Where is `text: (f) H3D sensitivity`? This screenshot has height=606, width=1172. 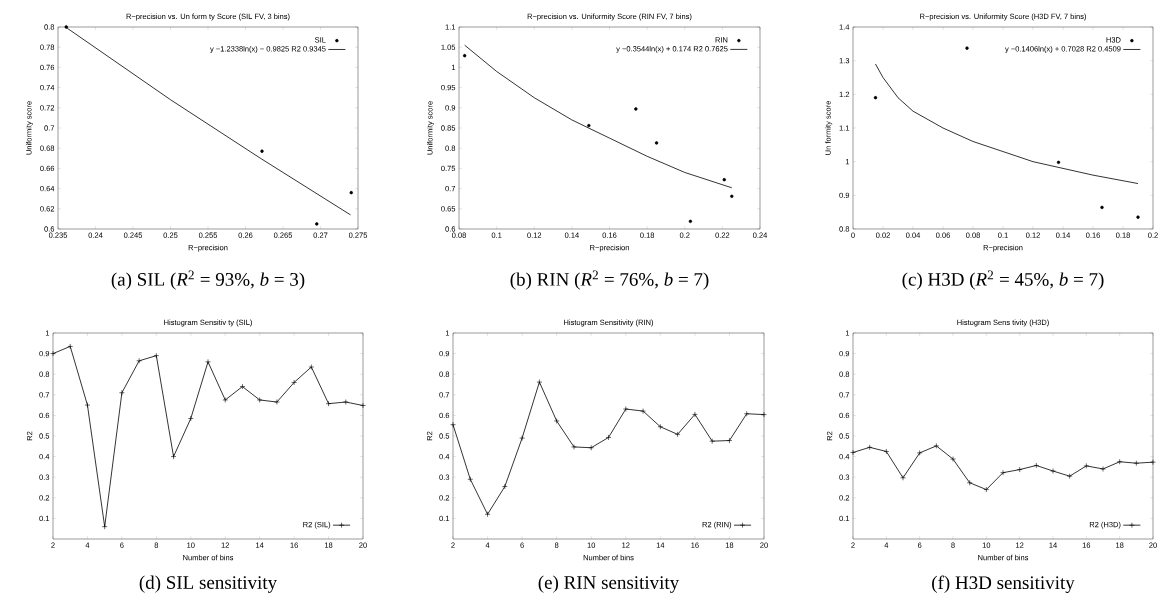 text: (f) H3D sensitivity is located at coordinates (1003, 584).